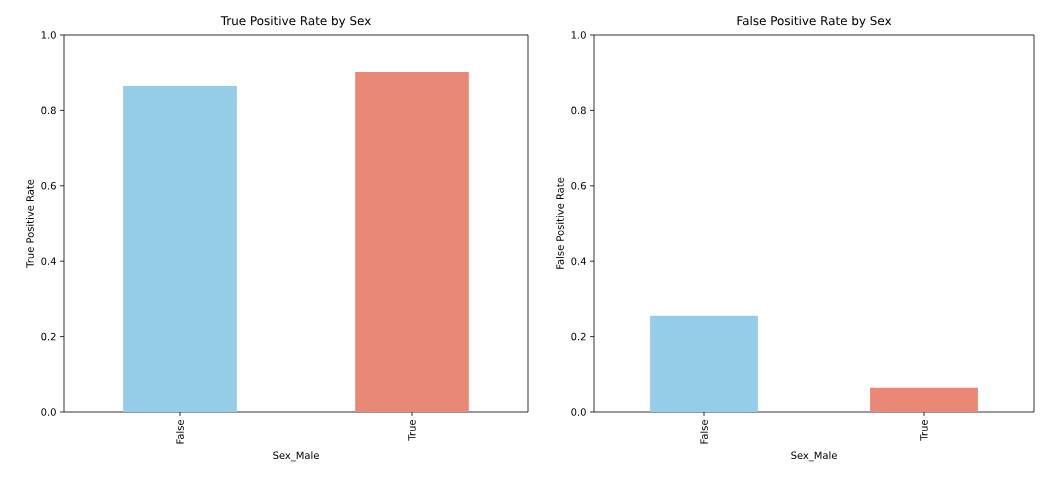 This screenshot has height=482, width=1047. I want to click on chart-title: True Positive Rate by Sex, so click(295, 21).